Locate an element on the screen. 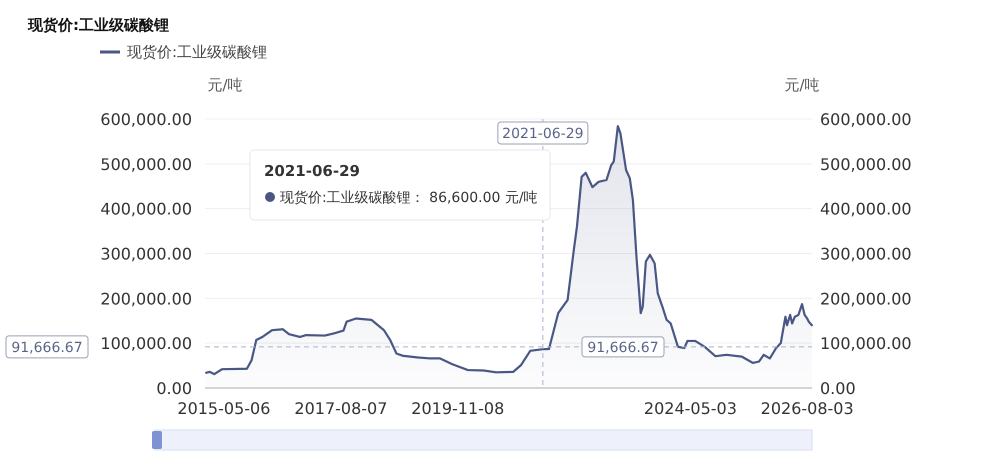  y2-tick-label: 500,000.00 is located at coordinates (866, 164).